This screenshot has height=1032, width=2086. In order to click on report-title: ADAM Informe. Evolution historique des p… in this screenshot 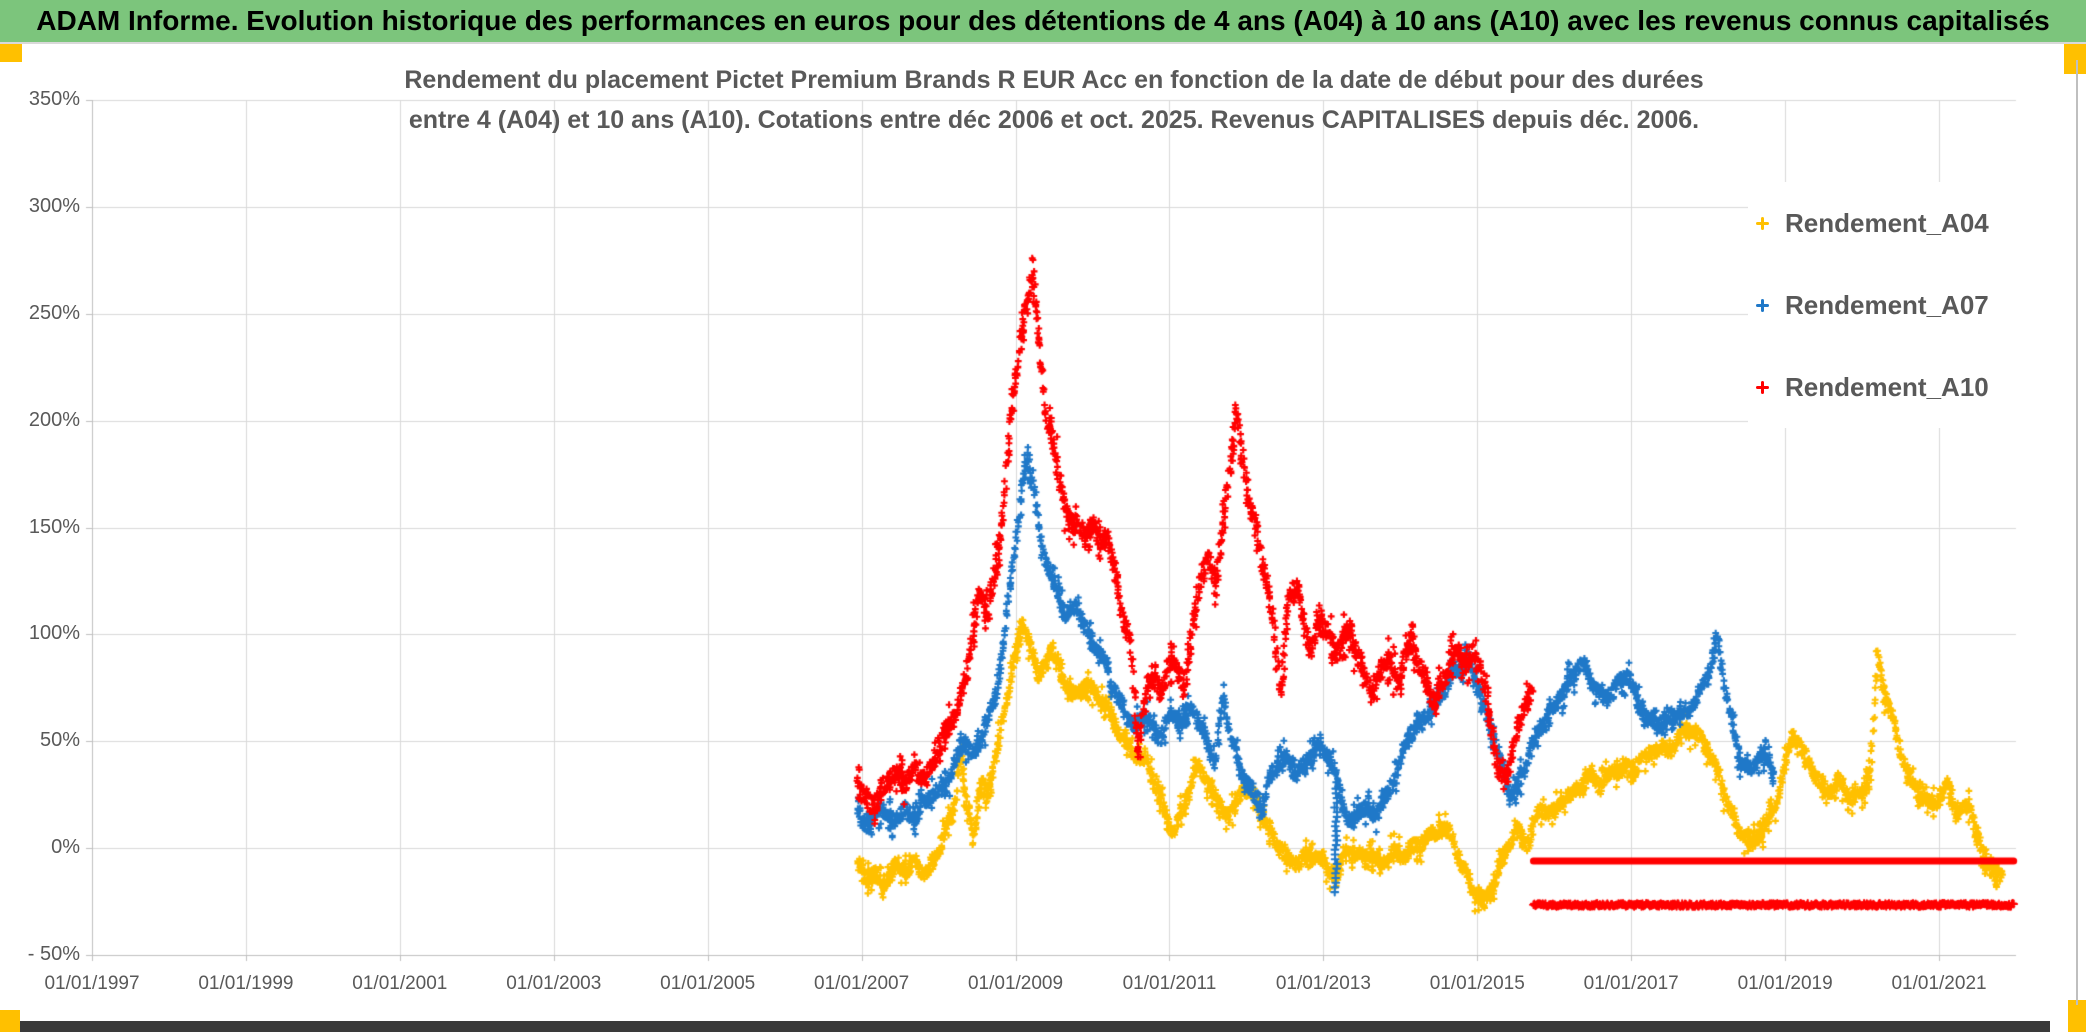, I will do `click(1043, 20)`.